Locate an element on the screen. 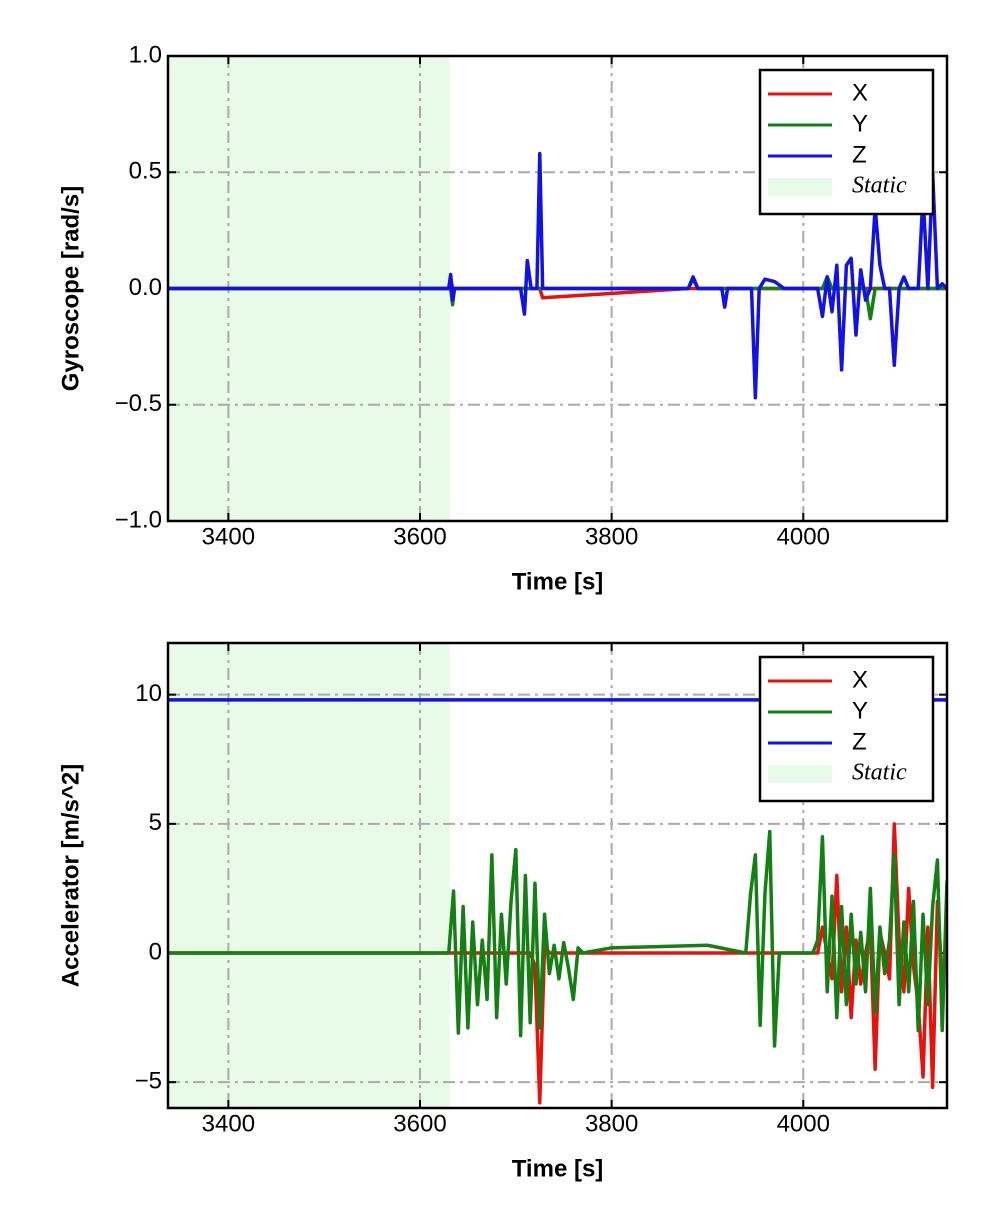 The height and width of the screenshot is (1228, 992). static-span is located at coordinates (309, 875).